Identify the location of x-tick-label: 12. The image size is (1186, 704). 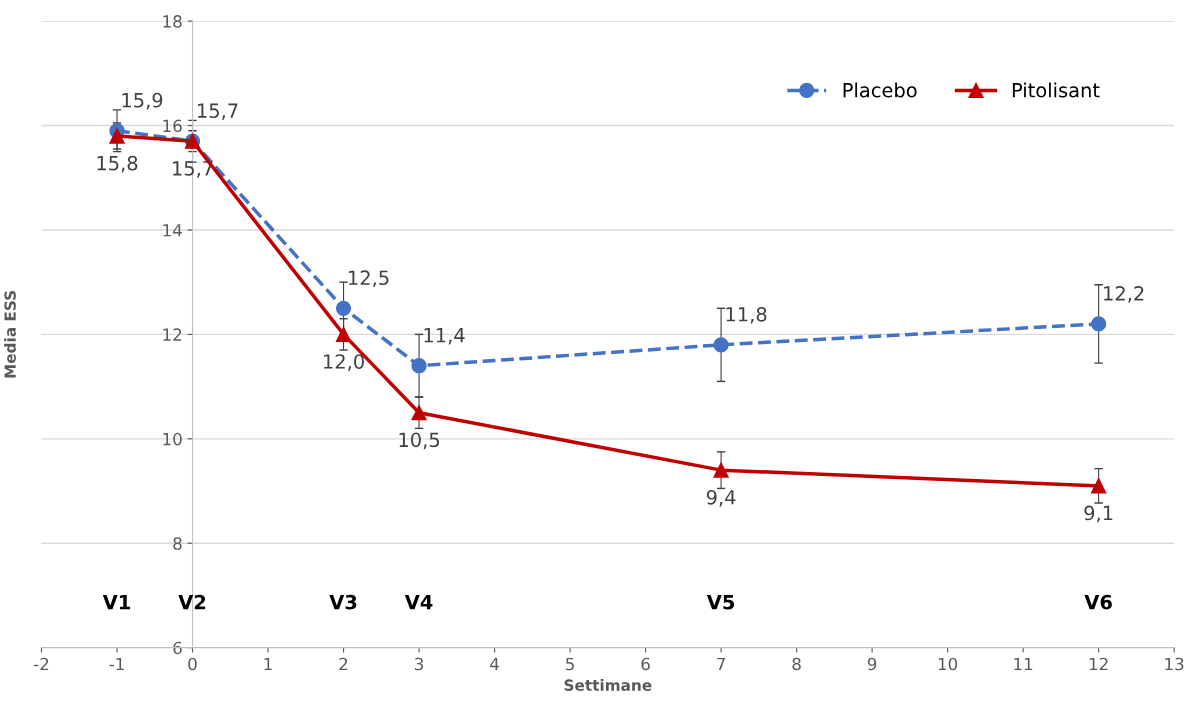
(1098, 664).